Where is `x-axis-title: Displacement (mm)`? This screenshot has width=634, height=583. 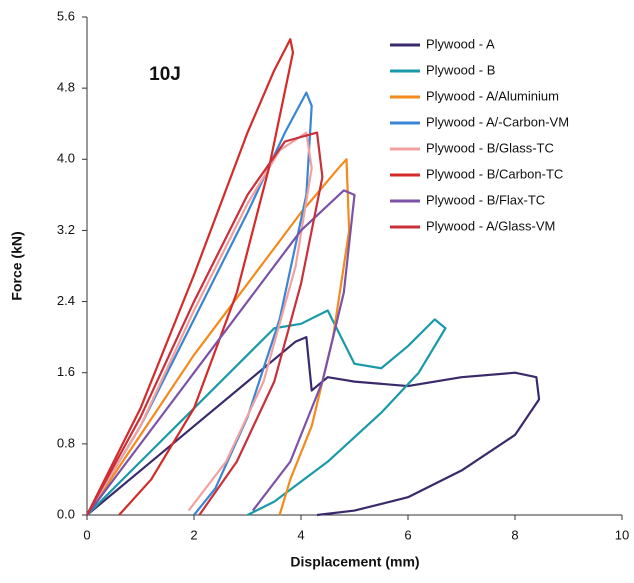 x-axis-title: Displacement (mm) is located at coordinates (354, 562).